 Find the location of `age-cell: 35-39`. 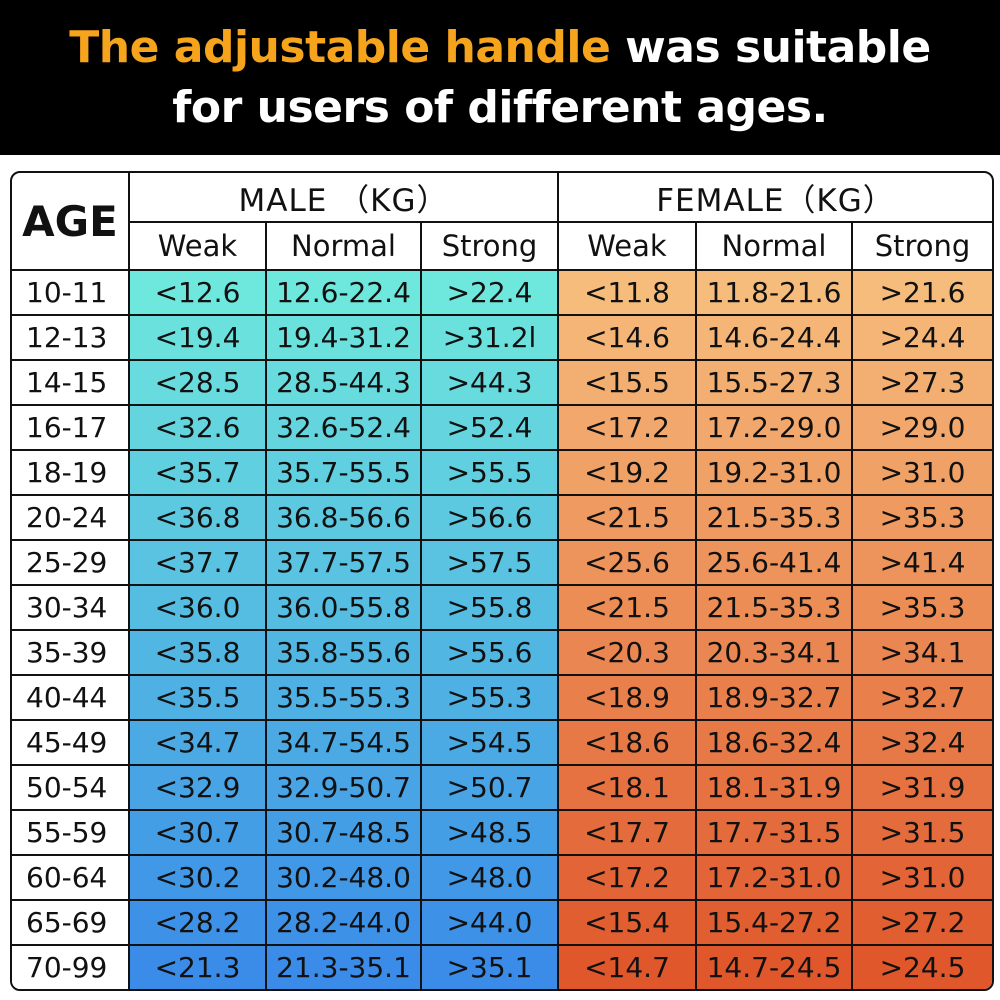

age-cell: 35-39 is located at coordinates (71, 653).